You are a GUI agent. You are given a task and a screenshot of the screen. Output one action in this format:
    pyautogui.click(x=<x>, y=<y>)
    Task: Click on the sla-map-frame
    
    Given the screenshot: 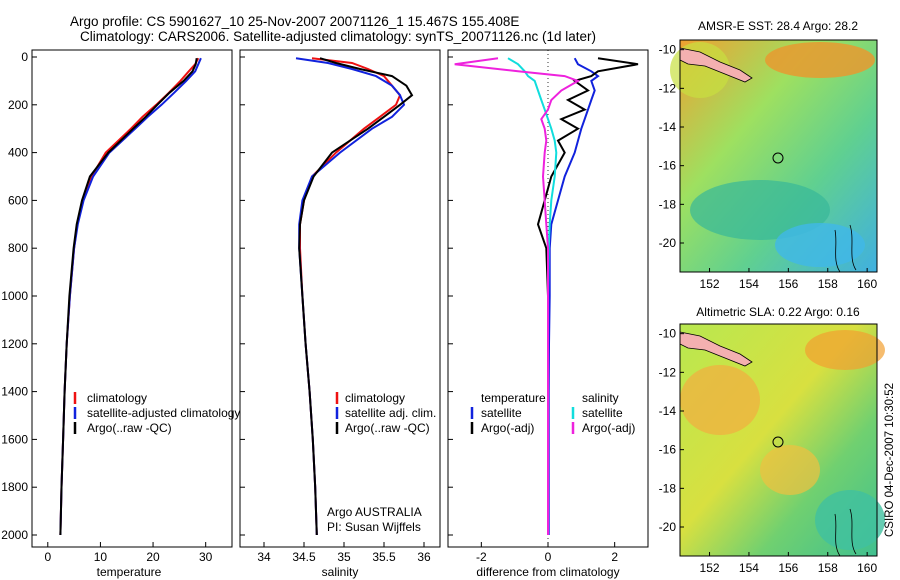 What is the action you would take?
    pyautogui.click(x=778, y=440)
    